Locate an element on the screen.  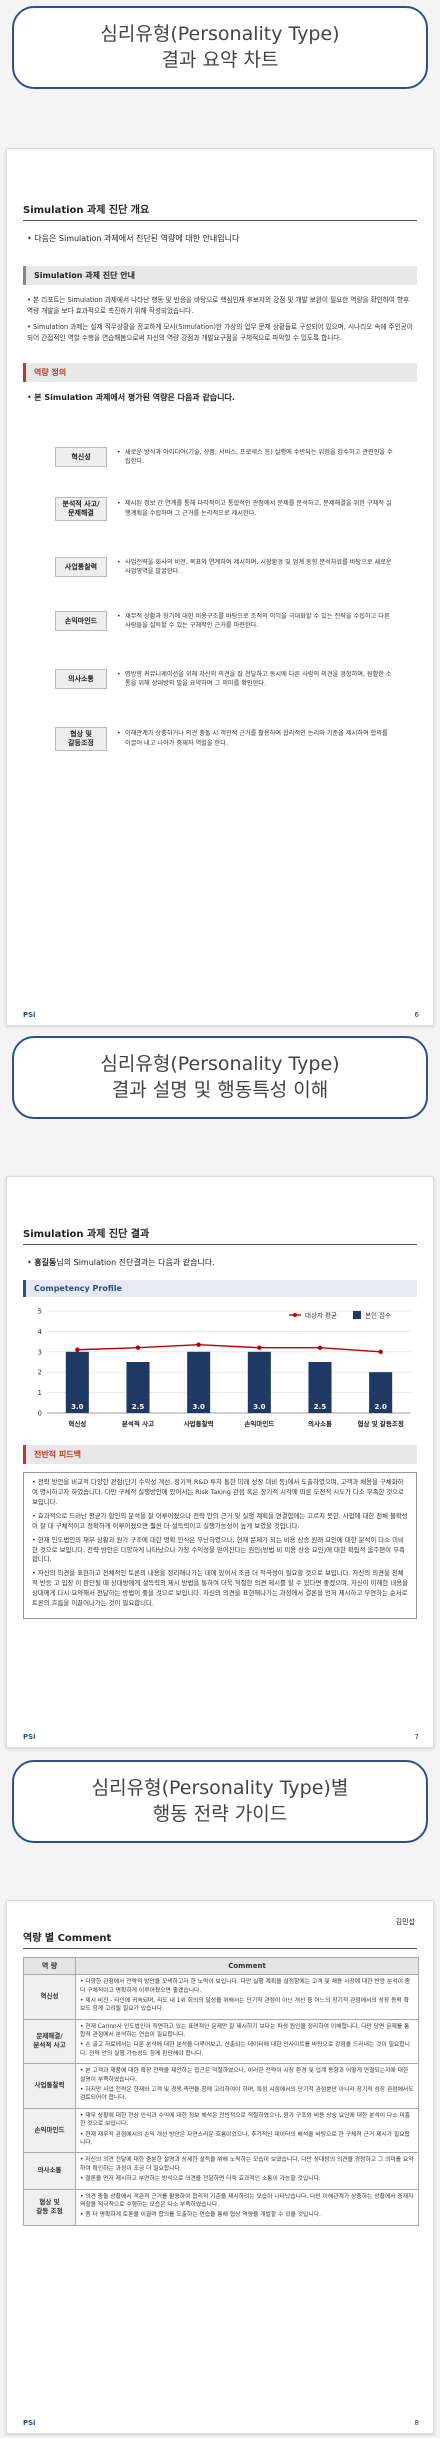
definition-intro-text: 본 Simulation 과제에서 평가된 역량은 다음과 같습니다. is located at coordinates (134, 398).